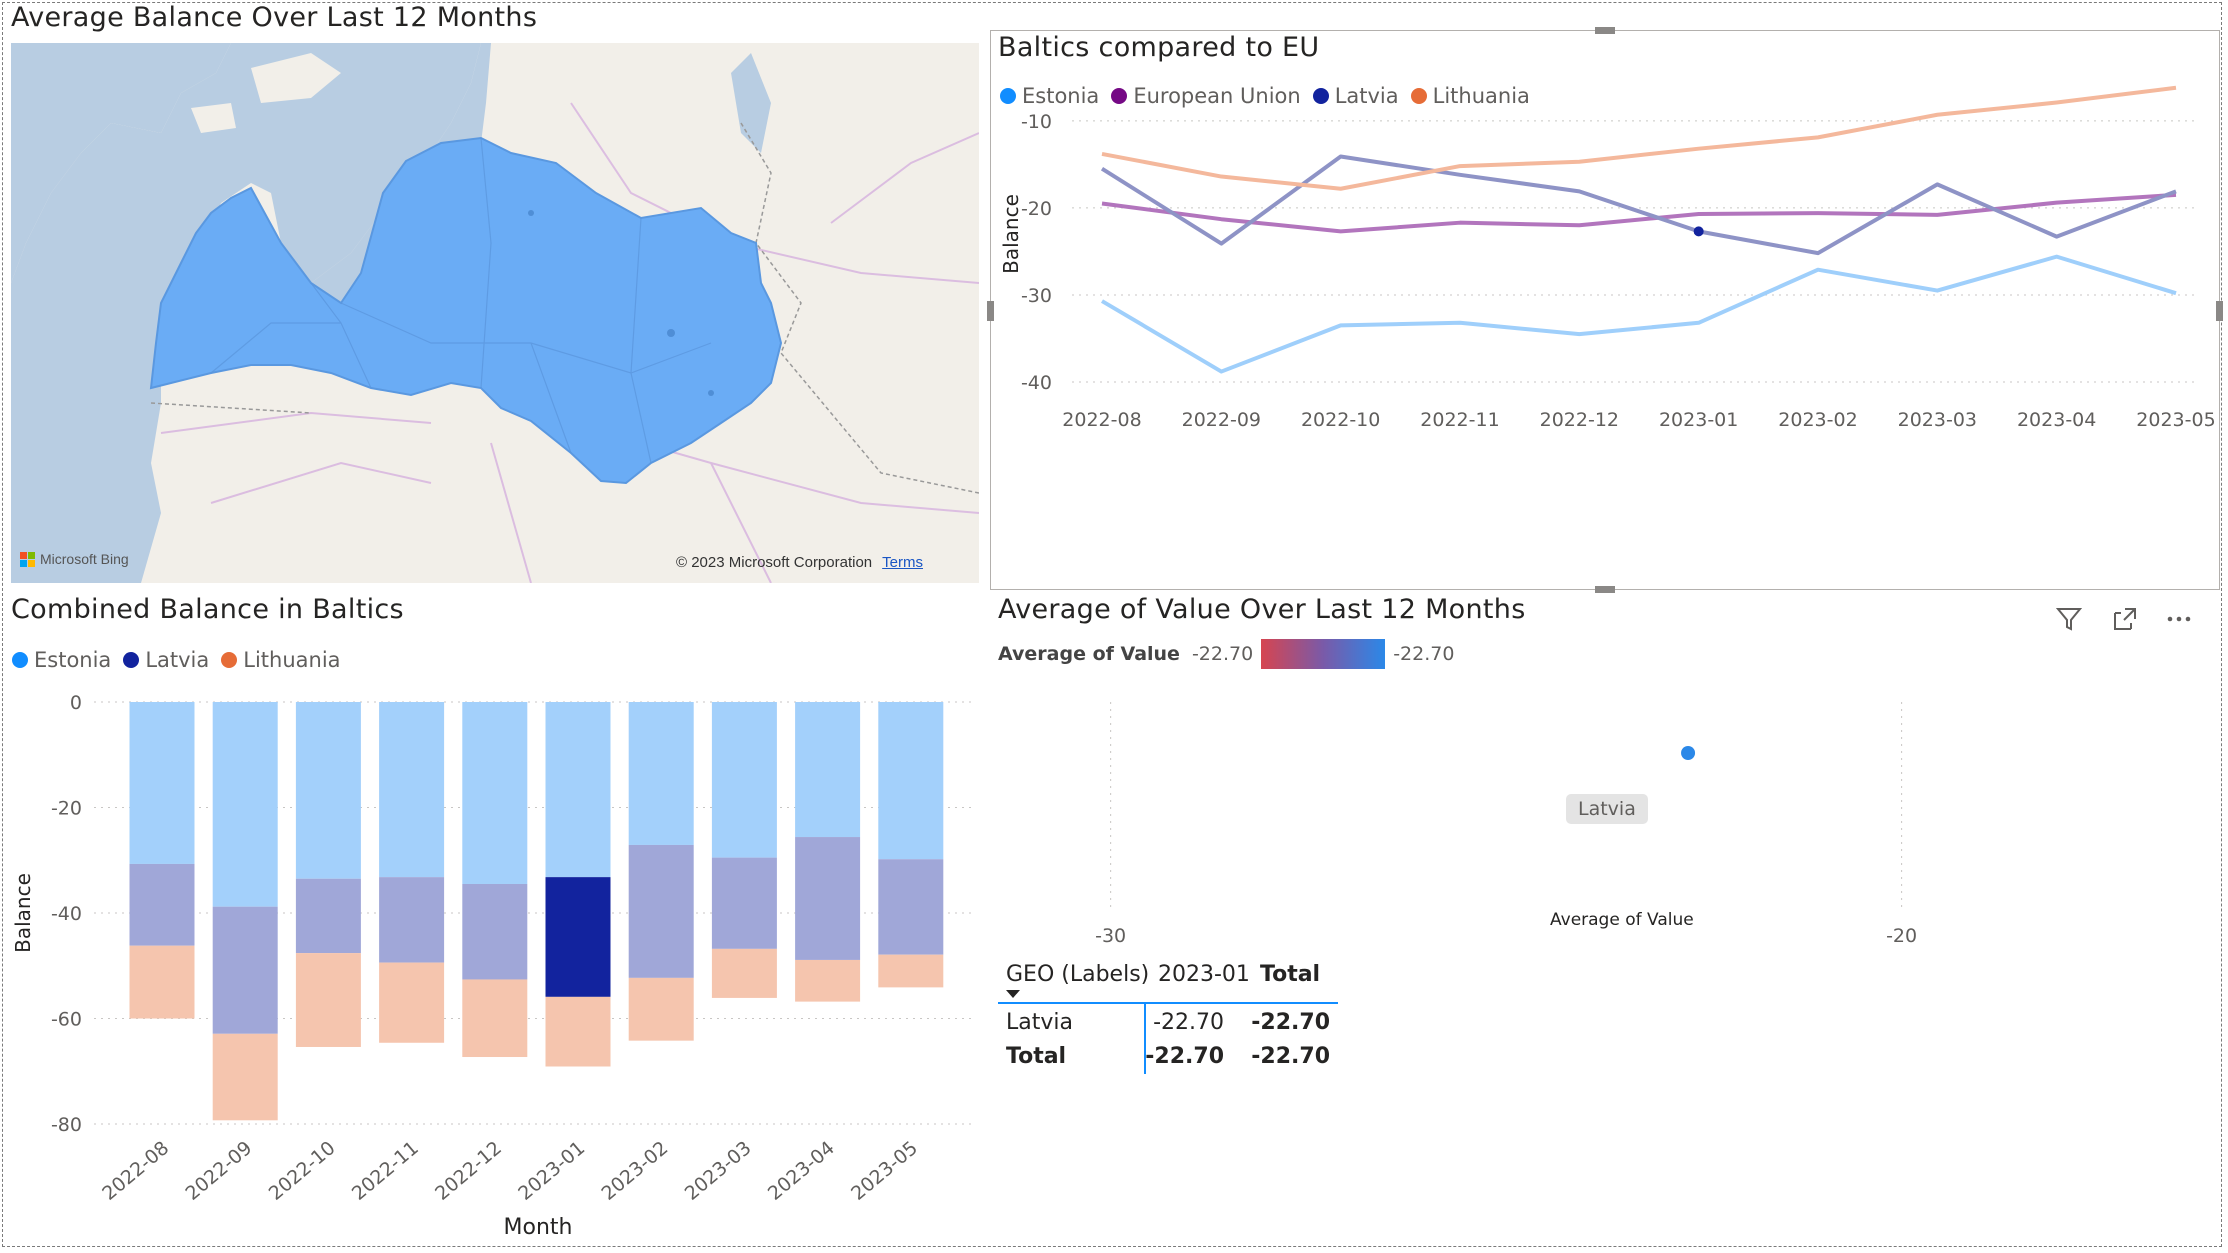 The width and height of the screenshot is (2228, 1253). I want to click on legend-item-european-union: European Union, so click(1206, 96).